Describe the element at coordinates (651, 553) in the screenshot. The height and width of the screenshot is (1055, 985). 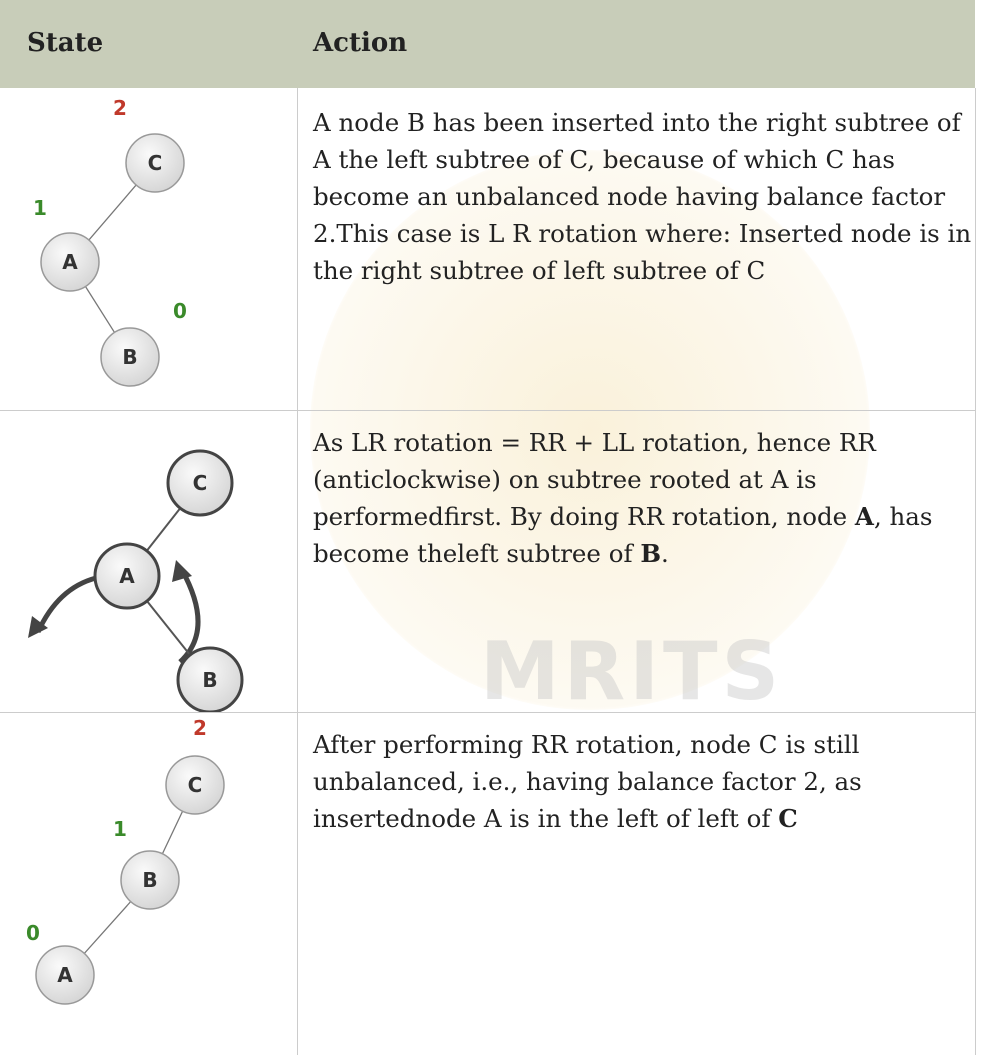
I see `action-bold: B` at that location.